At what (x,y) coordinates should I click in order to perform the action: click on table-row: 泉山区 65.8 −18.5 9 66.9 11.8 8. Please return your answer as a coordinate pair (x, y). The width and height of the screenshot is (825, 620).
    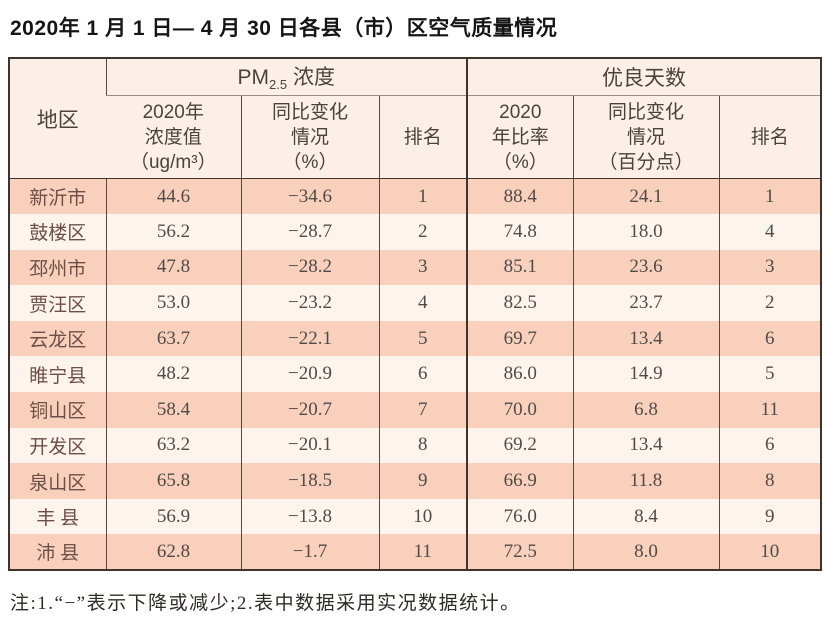
    Looking at the image, I should click on (415, 481).